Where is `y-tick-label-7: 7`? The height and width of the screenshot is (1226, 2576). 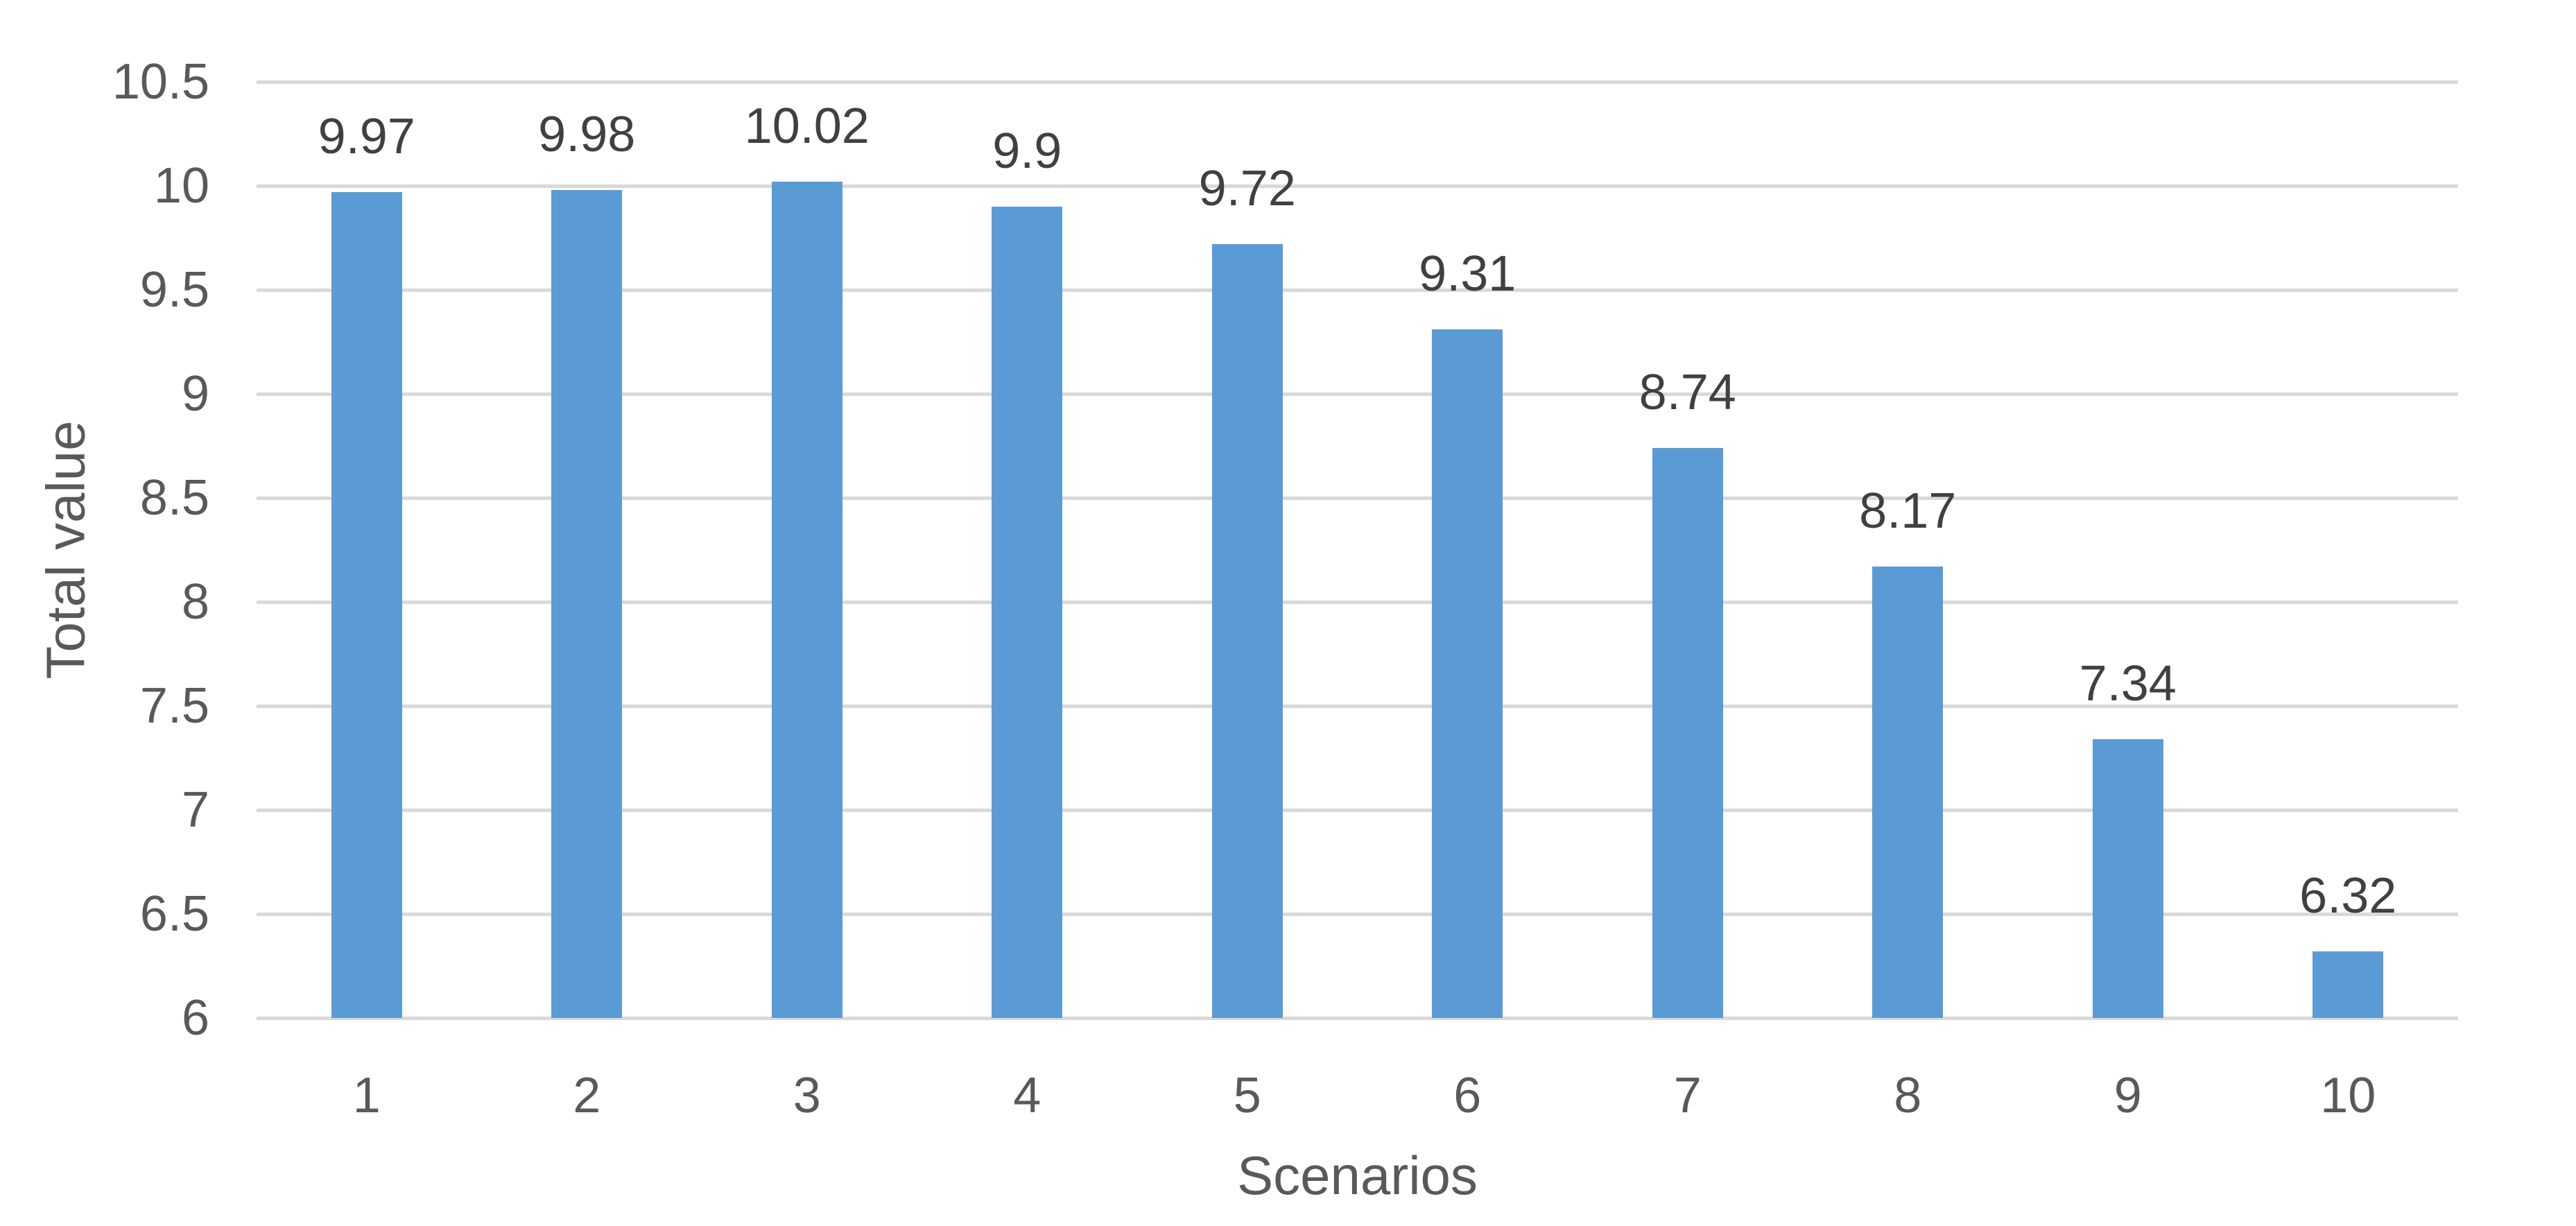
y-tick-label-7: 7 is located at coordinates (195, 810).